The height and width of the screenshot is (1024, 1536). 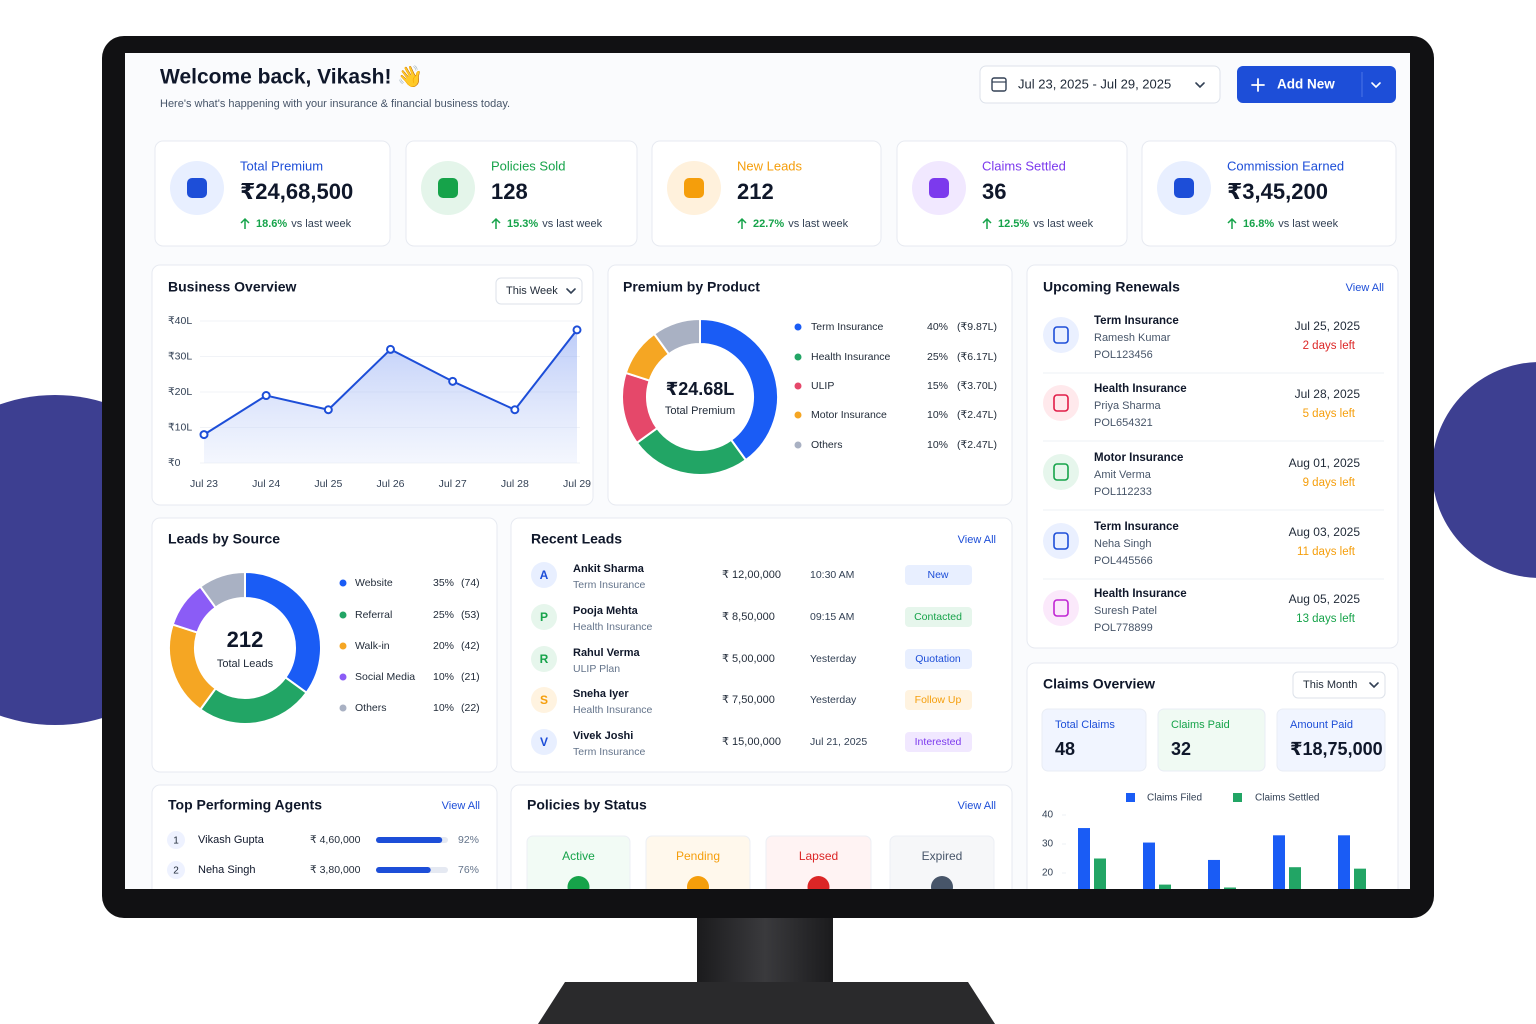 What do you see at coordinates (443, 583) in the screenshot?
I see `legend-percent: 35%` at bounding box center [443, 583].